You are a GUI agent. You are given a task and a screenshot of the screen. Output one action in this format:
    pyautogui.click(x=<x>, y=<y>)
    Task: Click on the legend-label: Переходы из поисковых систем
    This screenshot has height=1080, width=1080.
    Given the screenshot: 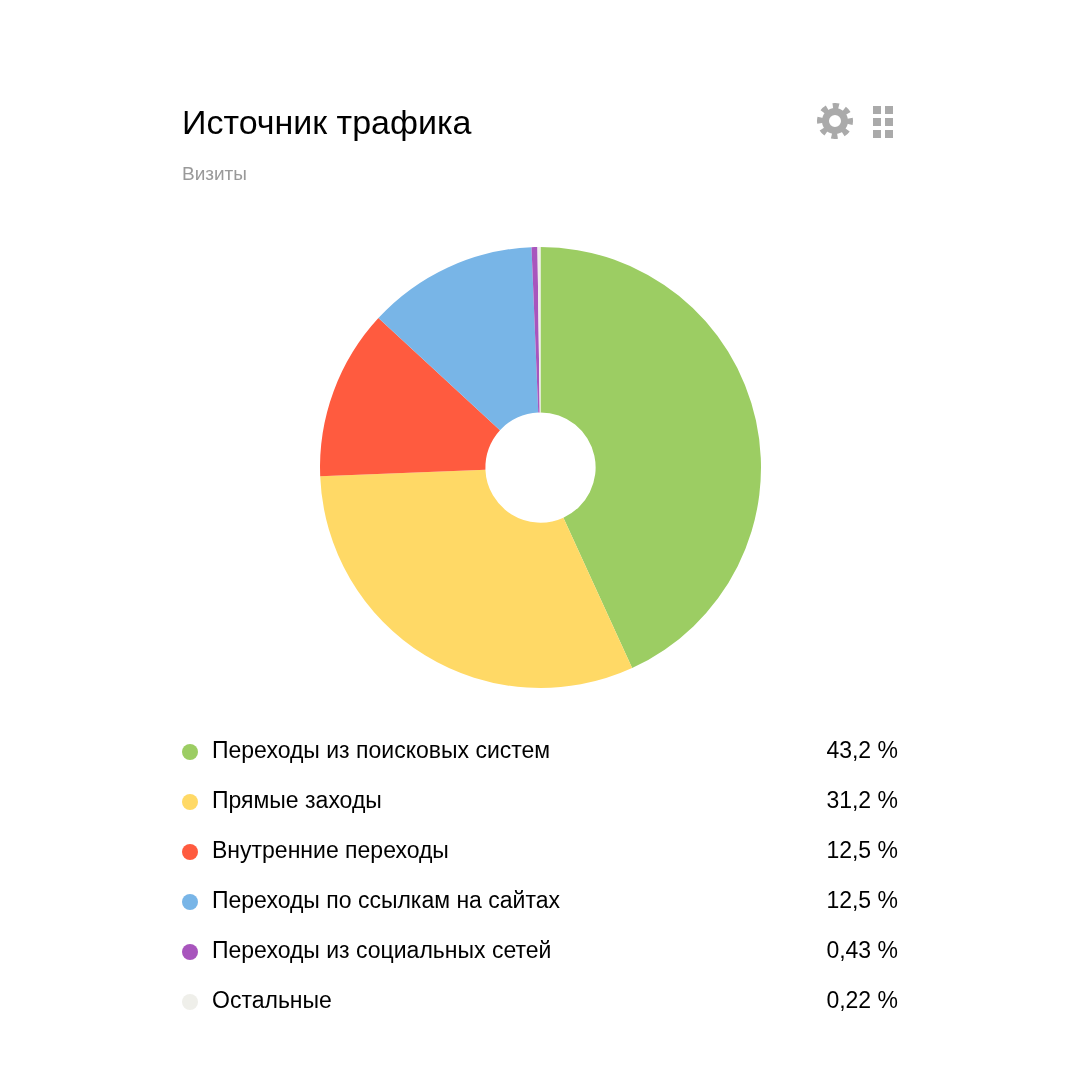 What is the action you would take?
    pyautogui.click(x=381, y=750)
    